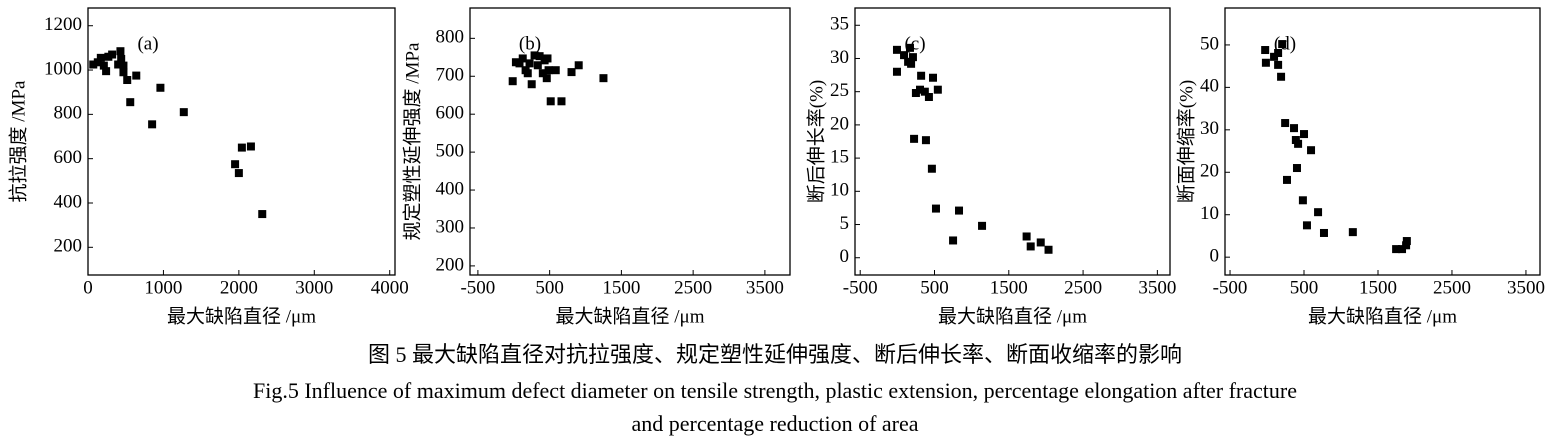 The height and width of the screenshot is (445, 1550). What do you see at coordinates (839, 90) in the screenshot?
I see `y-tick-label: 25` at bounding box center [839, 90].